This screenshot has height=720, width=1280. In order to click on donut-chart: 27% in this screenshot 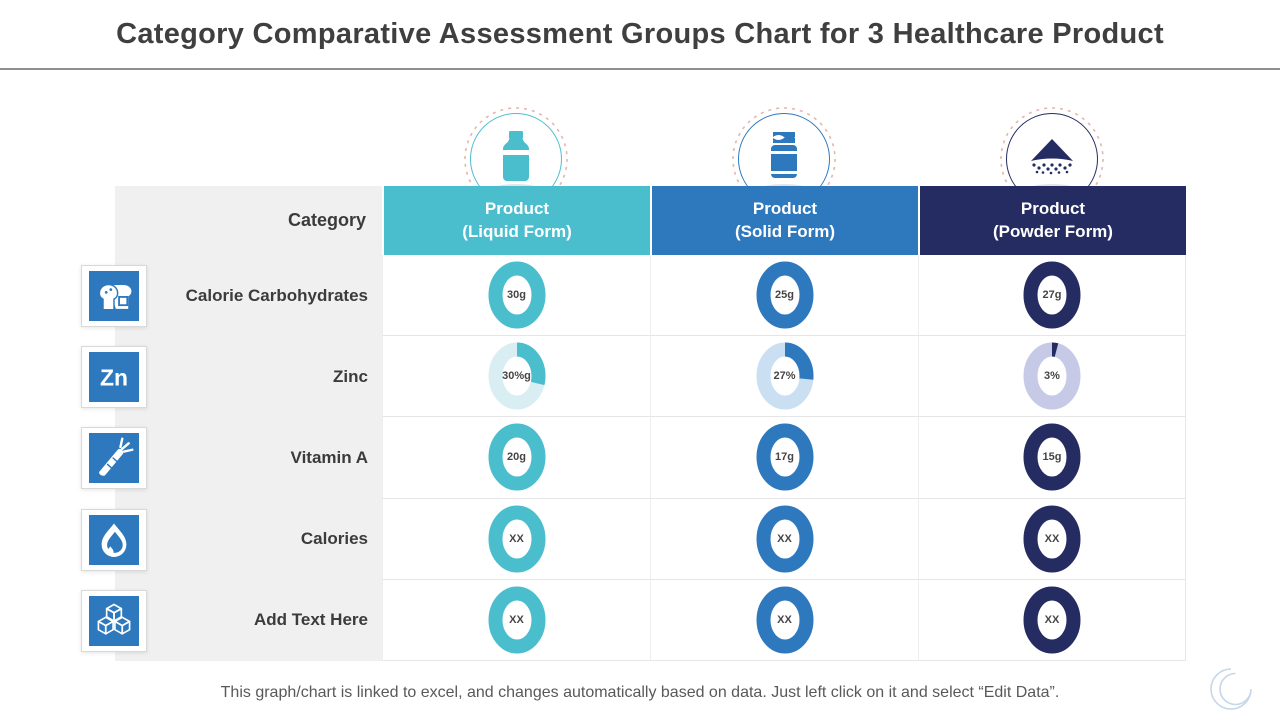, I will do `click(785, 376)`.